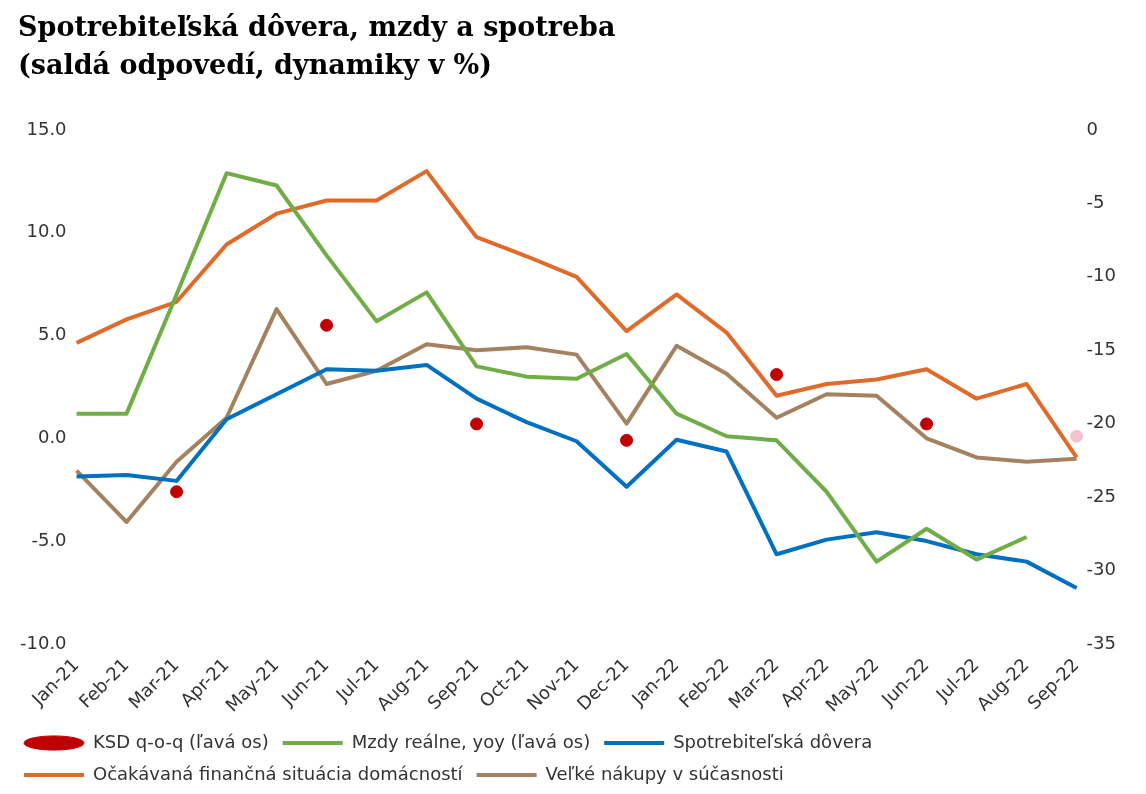  Describe the element at coordinates (49, 539) in the screenshot. I see `y-tick-label: -5.0` at that location.